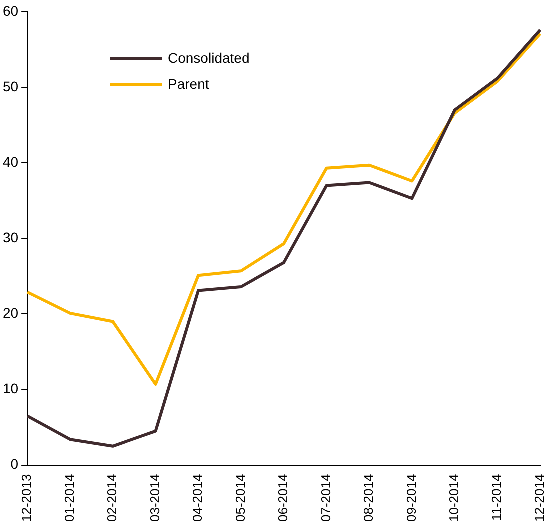 The image size is (559, 525). I want to click on x-tick-label: 05-2014, so click(240, 498).